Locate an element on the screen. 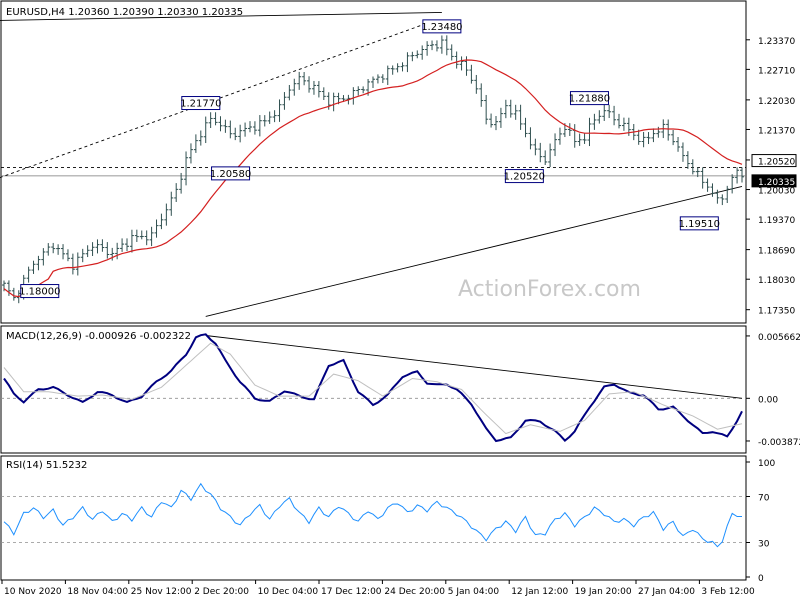 Image resolution: width=800 pixels, height=604 pixels. rsi-line is located at coordinates (372, 515).